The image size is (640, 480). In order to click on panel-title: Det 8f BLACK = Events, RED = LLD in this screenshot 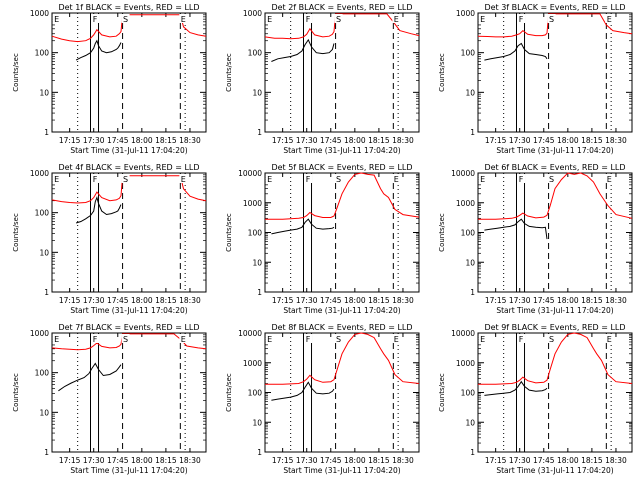, I will do `click(341, 327)`.